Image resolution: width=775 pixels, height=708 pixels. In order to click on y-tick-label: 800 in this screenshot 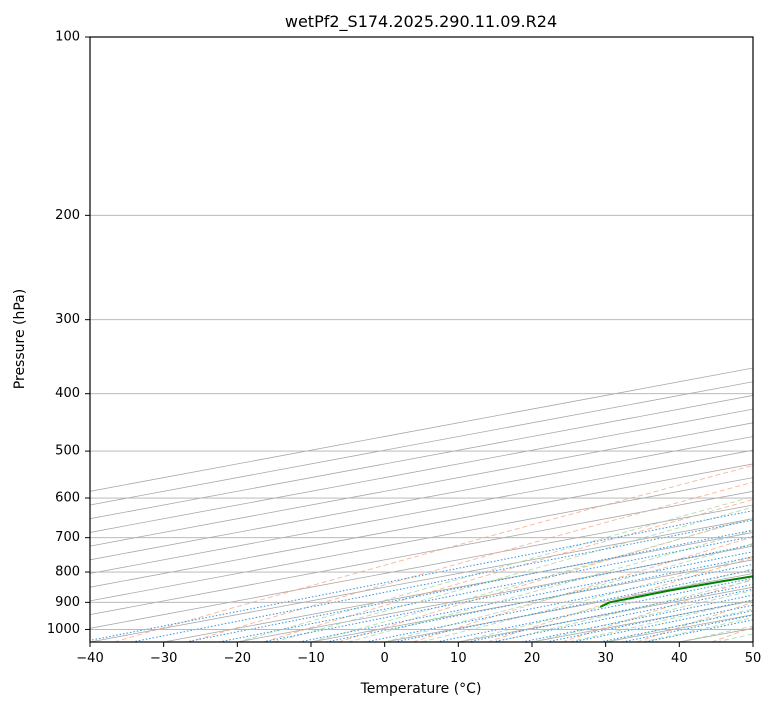, I will do `click(67, 572)`.